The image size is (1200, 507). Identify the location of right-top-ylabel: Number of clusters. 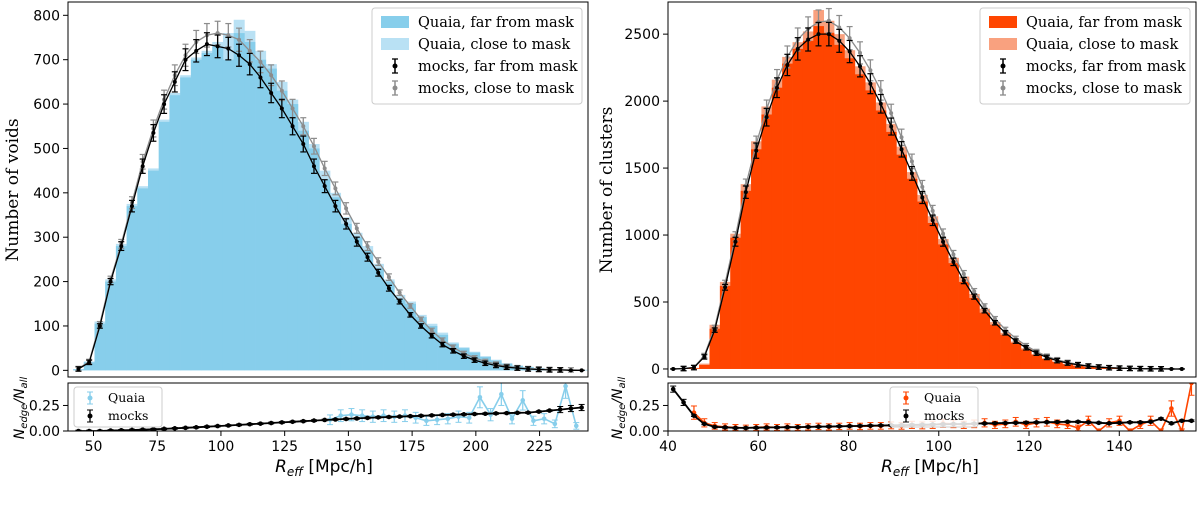
(607, 190).